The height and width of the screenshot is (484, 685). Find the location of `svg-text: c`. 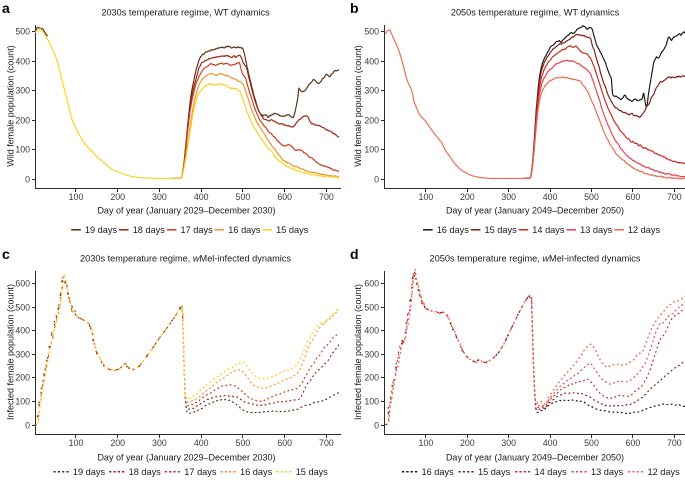

svg-text: c is located at coordinates (6, 254).